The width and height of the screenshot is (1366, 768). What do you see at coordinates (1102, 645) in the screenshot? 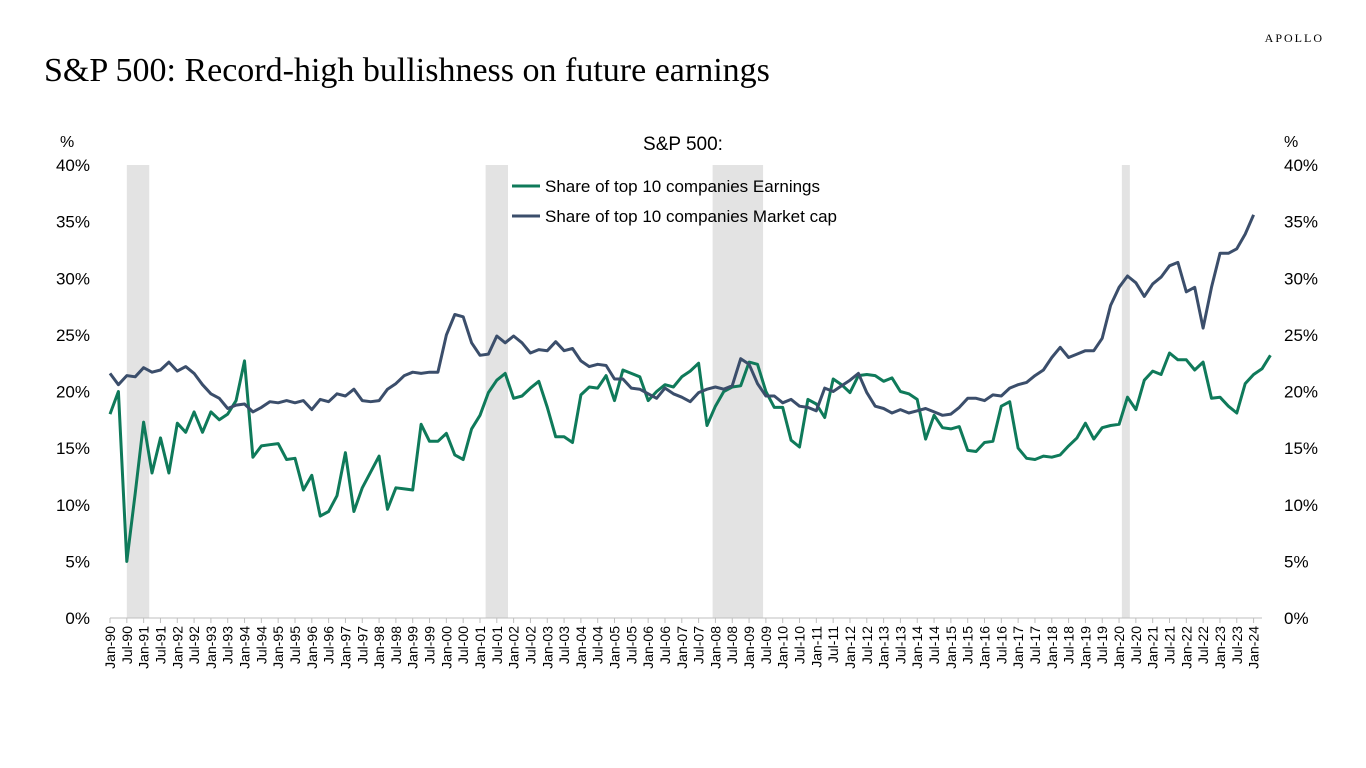
I see `x-tick-label: Jul-19` at bounding box center [1102, 645].